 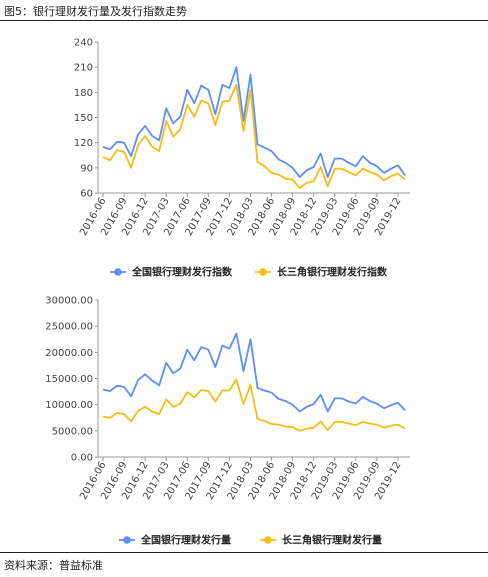 What do you see at coordinates (332, 272) in the screenshot?
I see `legend-label: 长三角银行理财发行指数` at bounding box center [332, 272].